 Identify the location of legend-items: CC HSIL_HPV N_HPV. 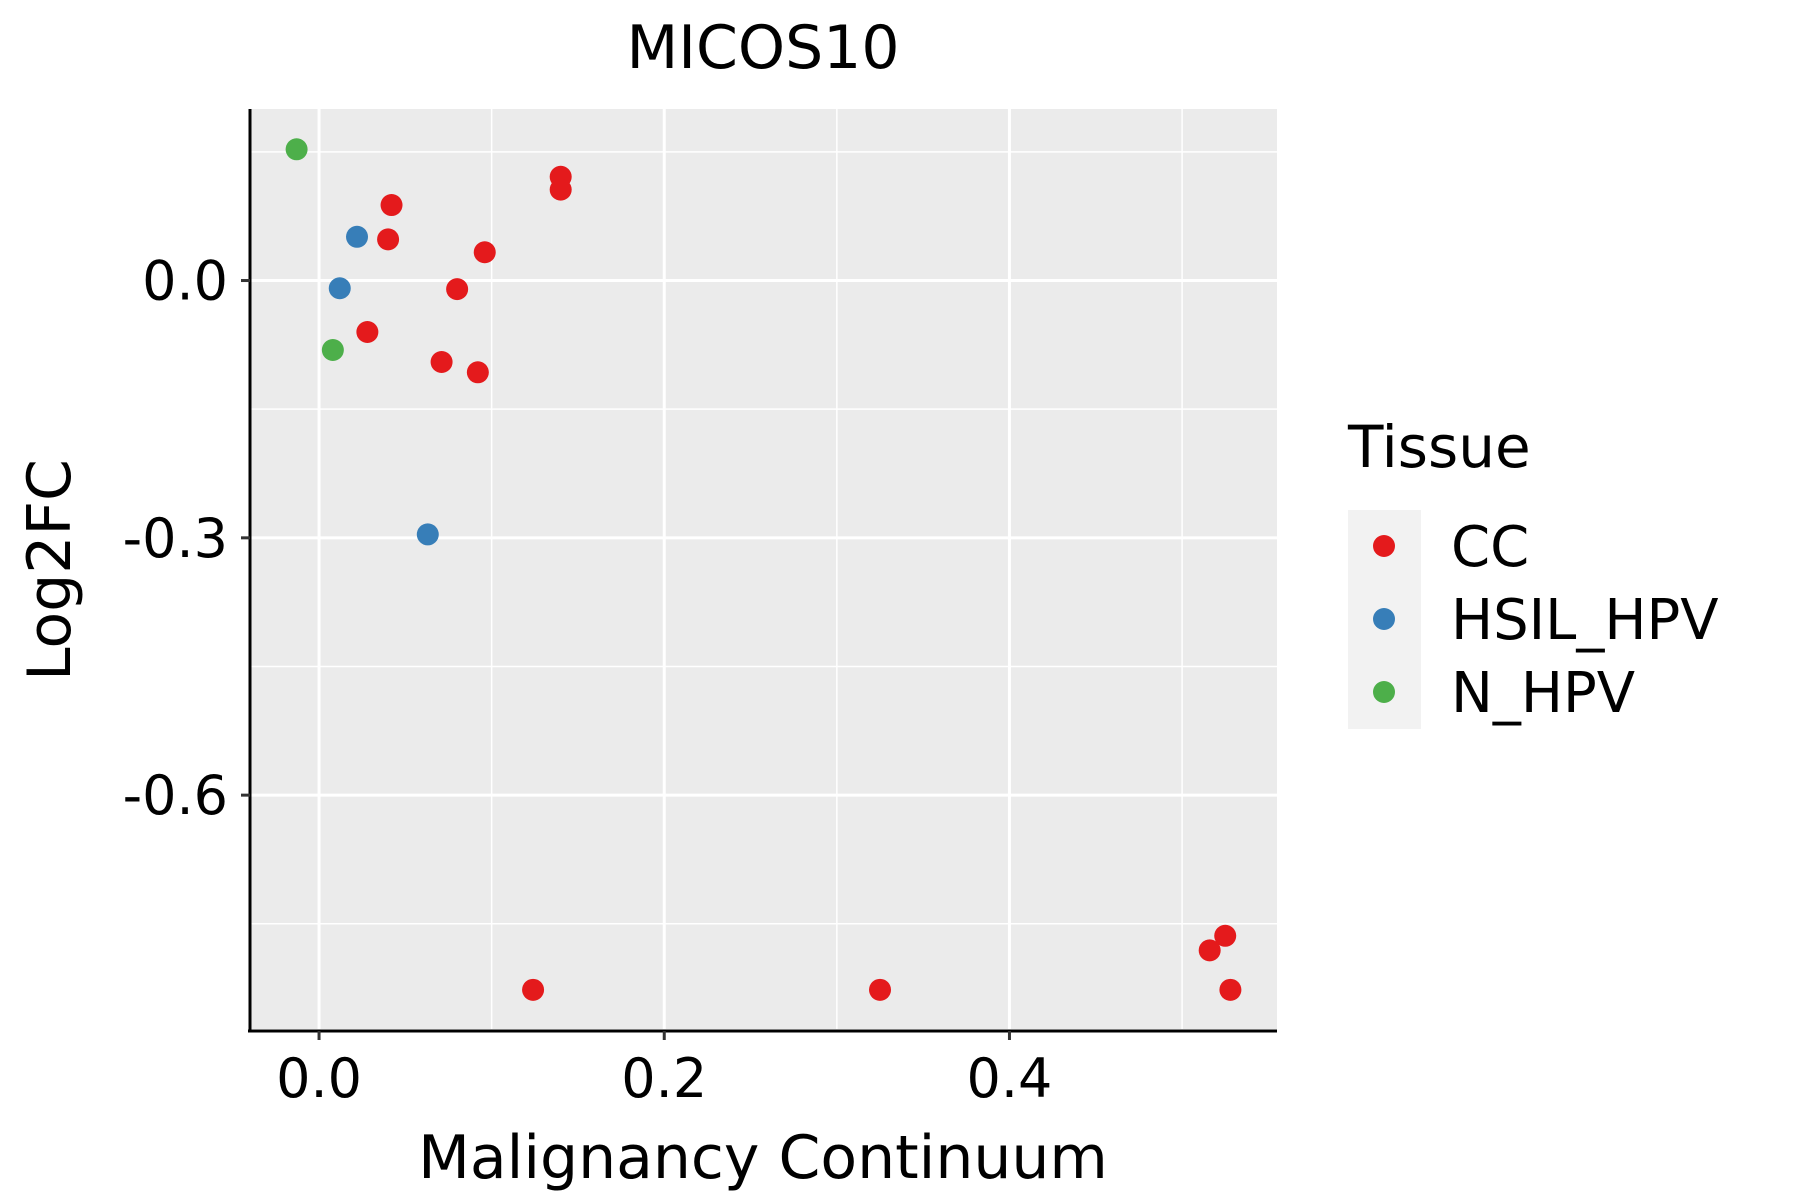
(1546, 620).